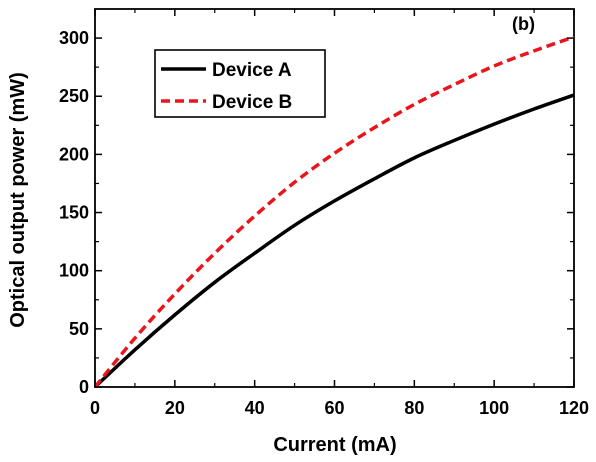 The height and width of the screenshot is (462, 596). Describe the element at coordinates (574, 408) in the screenshot. I see `x-tick-label: 120` at that location.